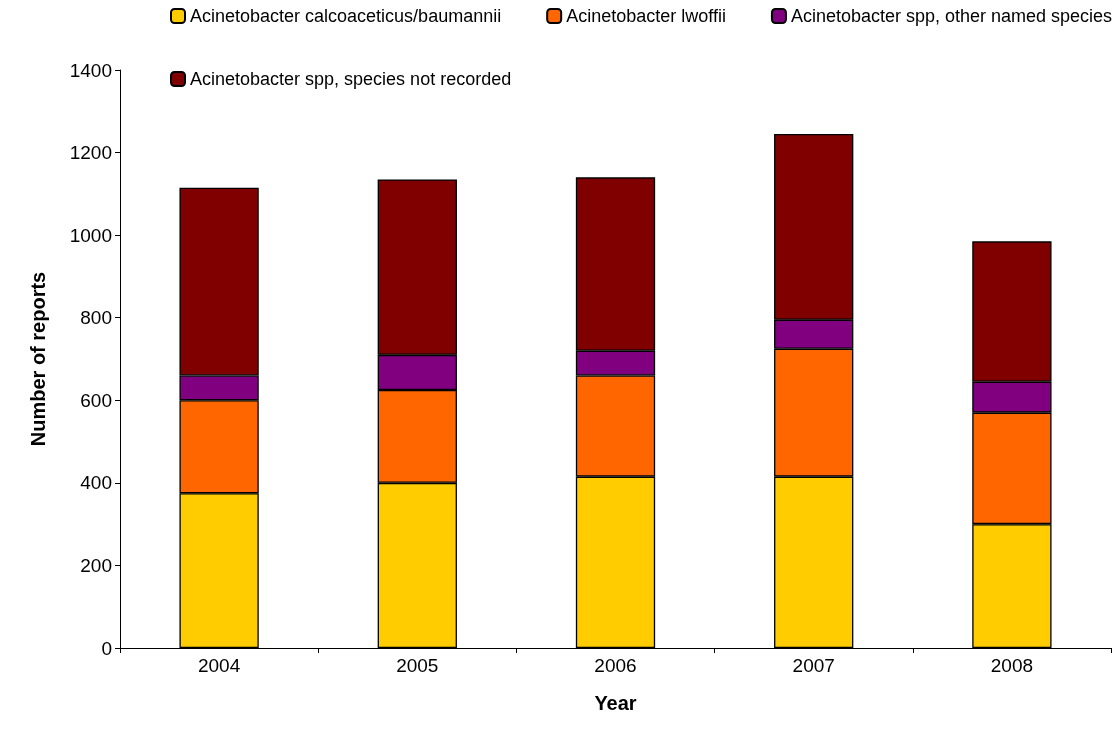  I want to click on y-tick-label: 0, so click(106, 648).